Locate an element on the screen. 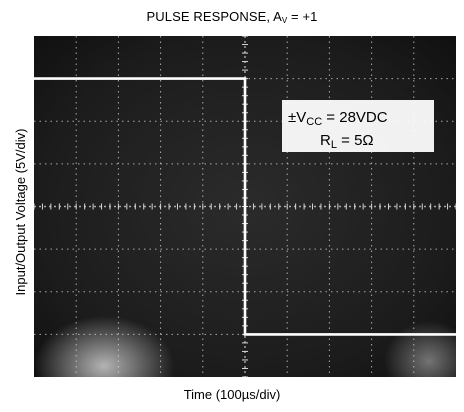 Image resolution: width=464 pixels, height=412 pixels. supply-annotation: ±VCC = 28VDC is located at coordinates (338, 118).